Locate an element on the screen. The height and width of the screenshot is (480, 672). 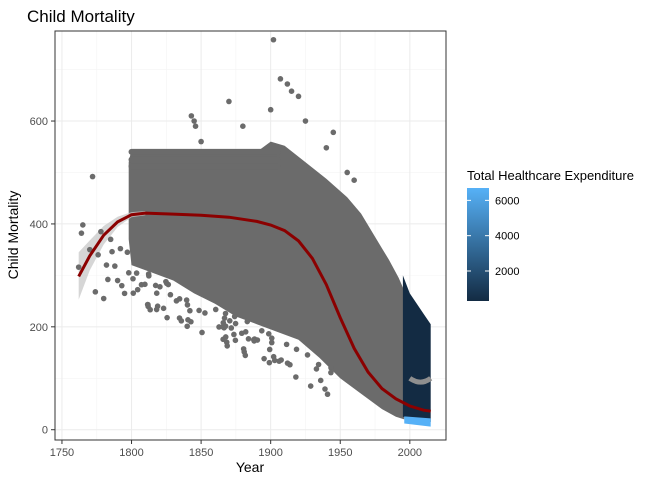
x-tick-label: 1950 is located at coordinates (340, 453).